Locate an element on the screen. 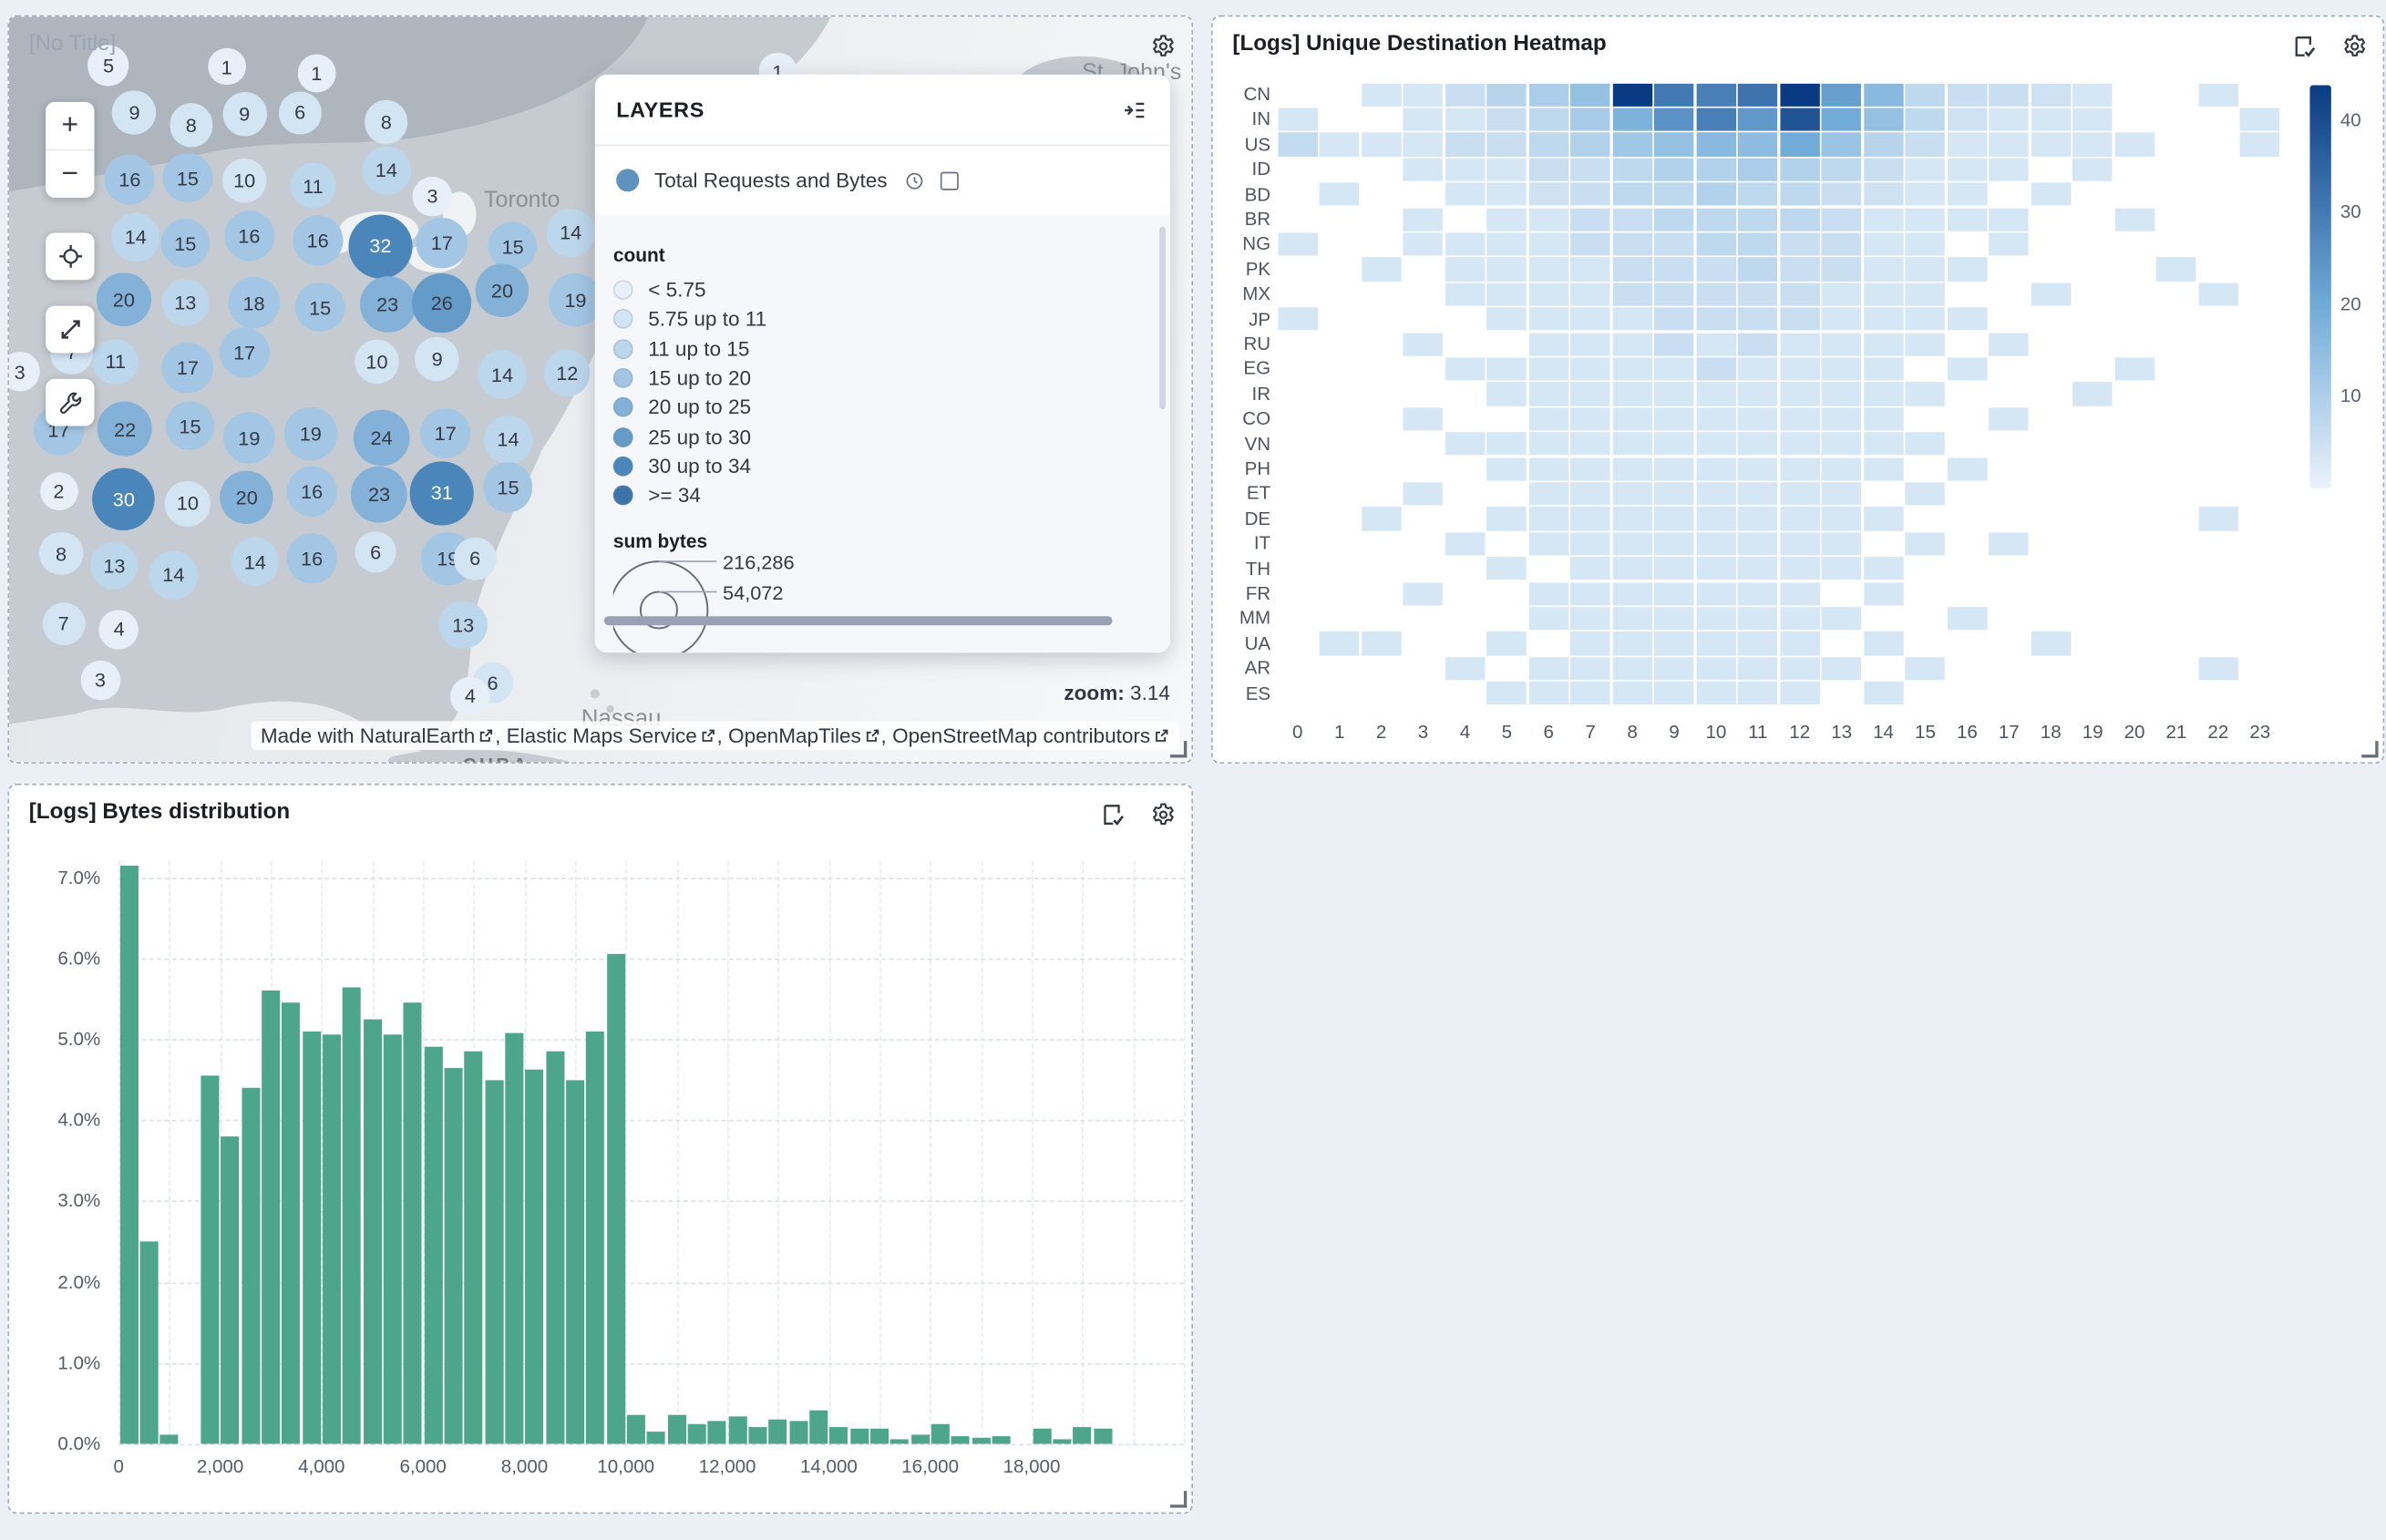 This screenshot has height=1540, width=2386. panel-resize-handle is located at coordinates (1178, 749).